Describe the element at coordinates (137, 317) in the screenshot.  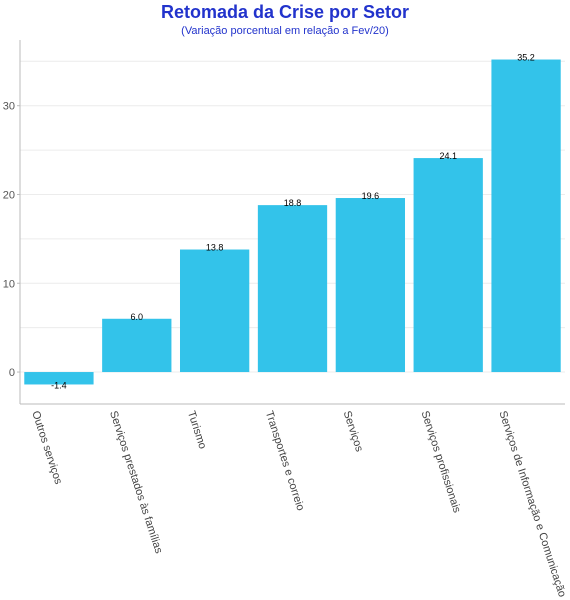
I see `data-label: 6.0` at that location.